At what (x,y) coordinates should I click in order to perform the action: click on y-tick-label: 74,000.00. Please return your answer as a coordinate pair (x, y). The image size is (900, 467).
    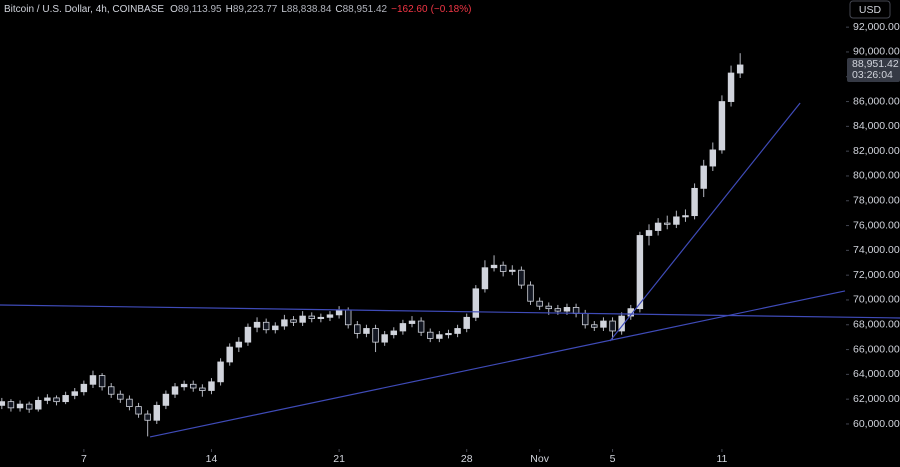
    Looking at the image, I should click on (876, 250).